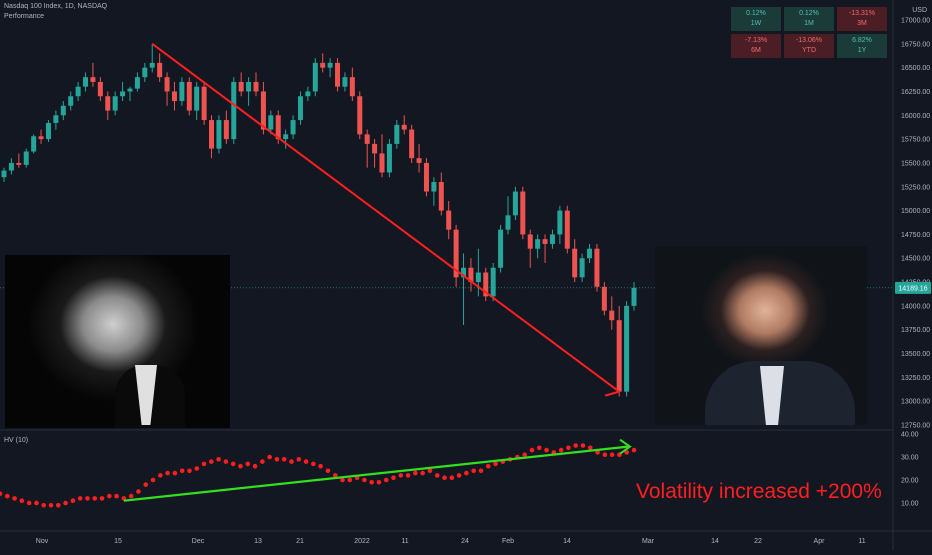  What do you see at coordinates (24, 16) in the screenshot?
I see `indicator-label: Performance` at bounding box center [24, 16].